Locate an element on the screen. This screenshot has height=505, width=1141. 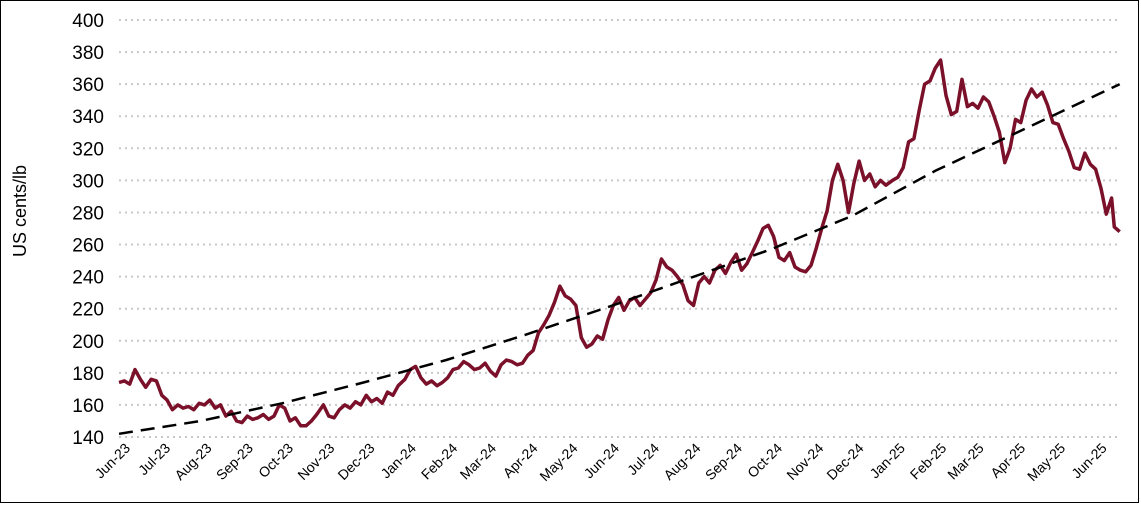
y-tick-label: 260 is located at coordinates (88, 246).